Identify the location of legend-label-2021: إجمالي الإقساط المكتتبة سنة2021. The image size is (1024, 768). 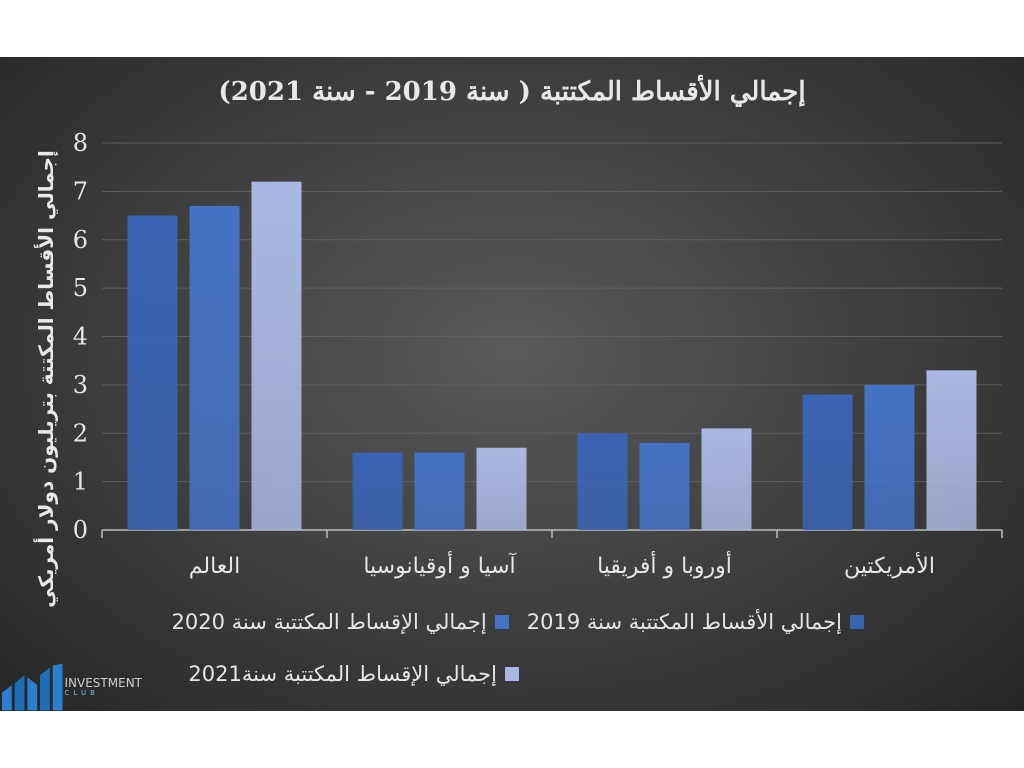
(342, 674).